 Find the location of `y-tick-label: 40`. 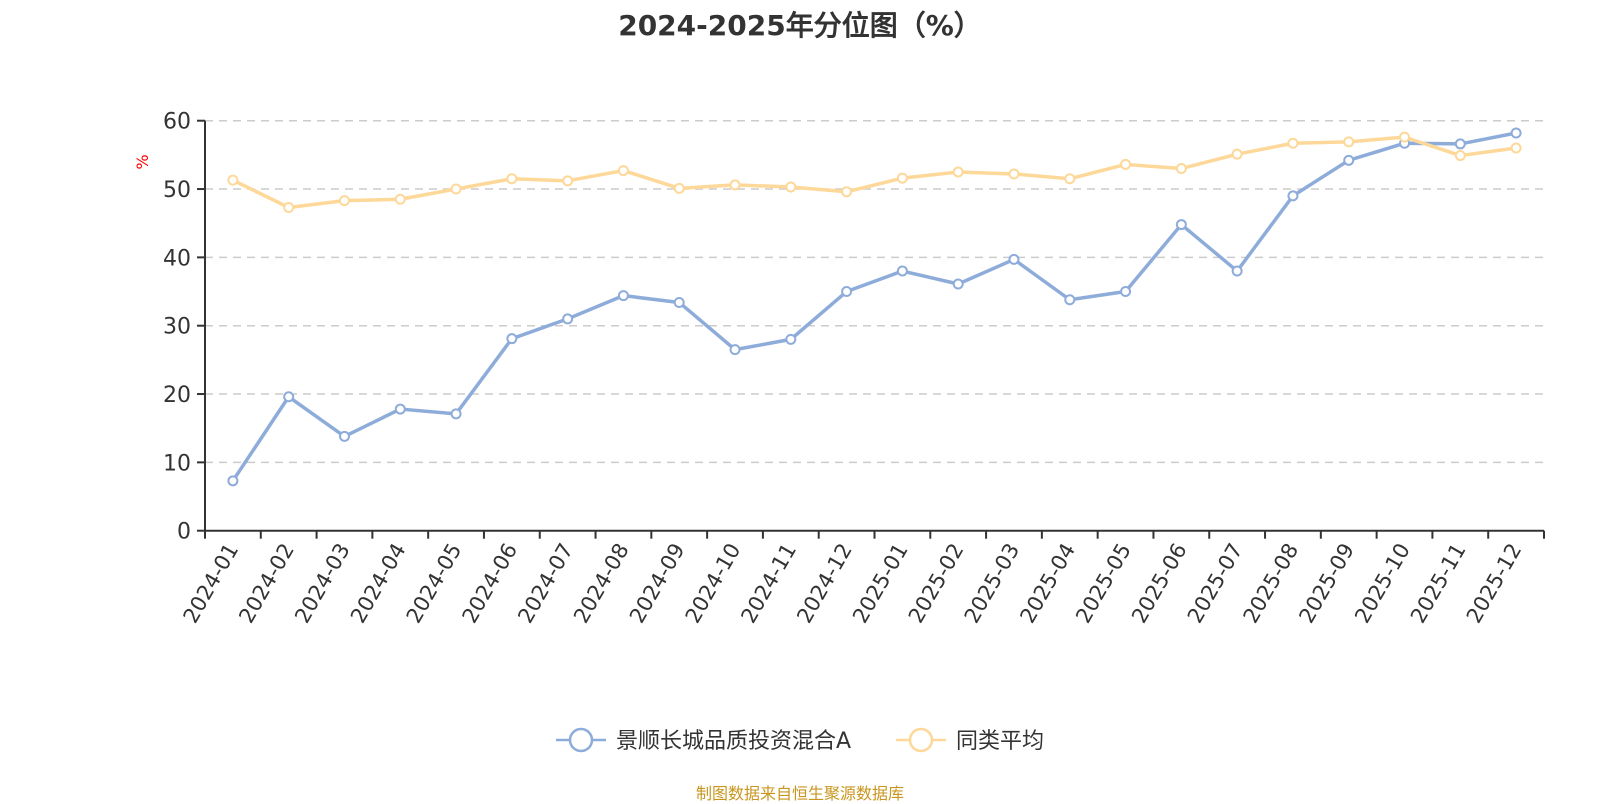

y-tick-label: 40 is located at coordinates (177, 258).